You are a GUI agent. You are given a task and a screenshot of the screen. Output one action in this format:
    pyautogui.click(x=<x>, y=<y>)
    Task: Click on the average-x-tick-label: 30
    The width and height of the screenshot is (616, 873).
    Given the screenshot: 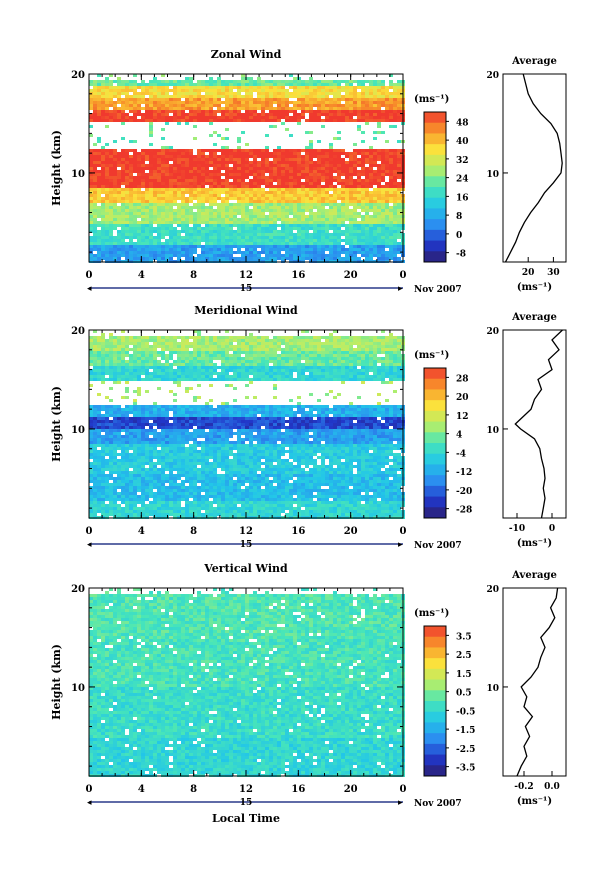 What is the action you would take?
    pyautogui.click(x=553, y=273)
    